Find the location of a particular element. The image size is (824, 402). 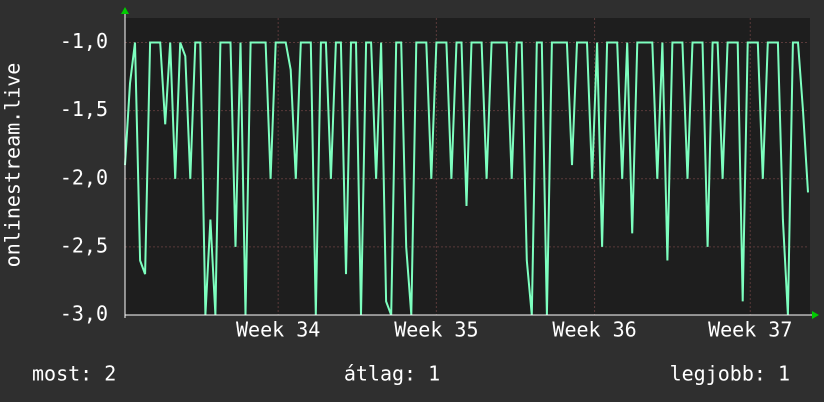

x-tick-label: Week 36 is located at coordinates (594, 330).